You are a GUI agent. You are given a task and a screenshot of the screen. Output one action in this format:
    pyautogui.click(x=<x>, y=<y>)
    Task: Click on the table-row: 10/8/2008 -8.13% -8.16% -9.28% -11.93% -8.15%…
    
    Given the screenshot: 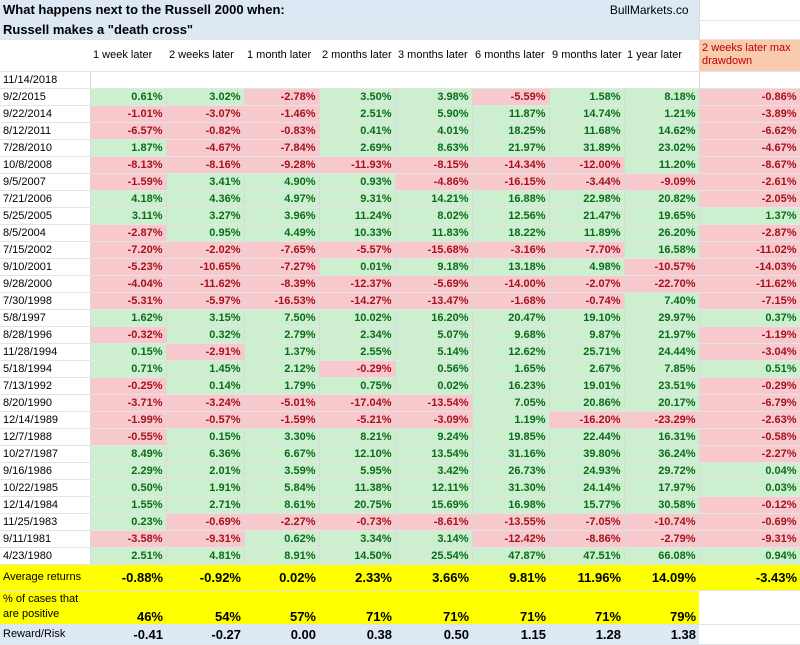 What is the action you would take?
    pyautogui.click(x=400, y=165)
    